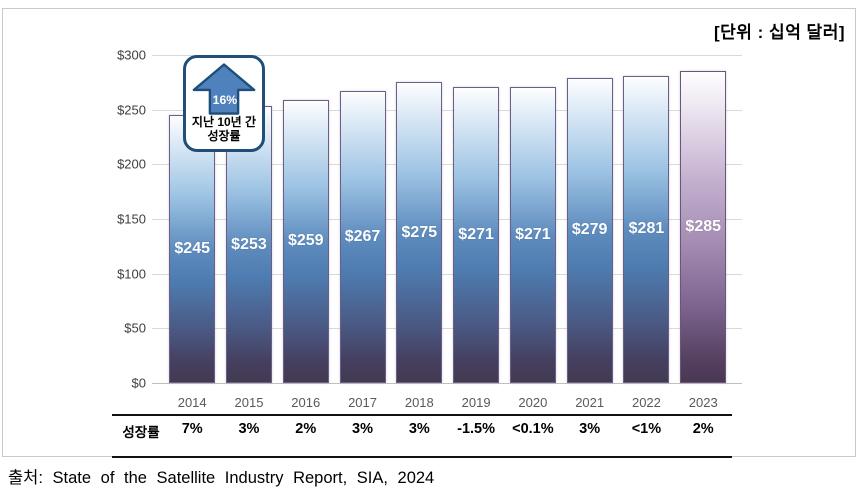 The width and height of the screenshot is (858, 491). Describe the element at coordinates (131, 274) in the screenshot. I see `y-axis-tick-label: $100` at that location.